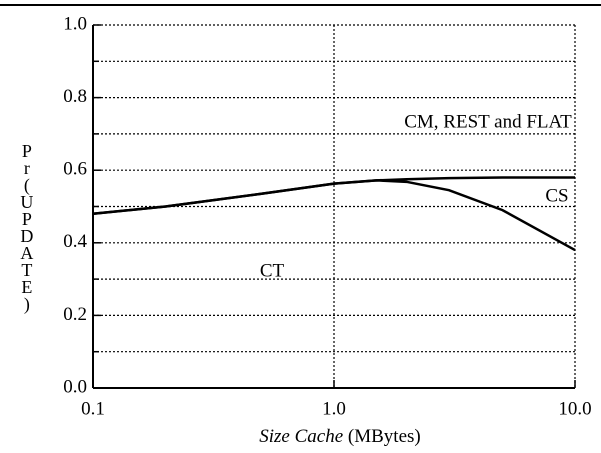 Image resolution: width=601 pixels, height=453 pixels. What do you see at coordinates (27, 228) in the screenshot?
I see `y-axis-label: Pr(UPDATE)` at bounding box center [27, 228].